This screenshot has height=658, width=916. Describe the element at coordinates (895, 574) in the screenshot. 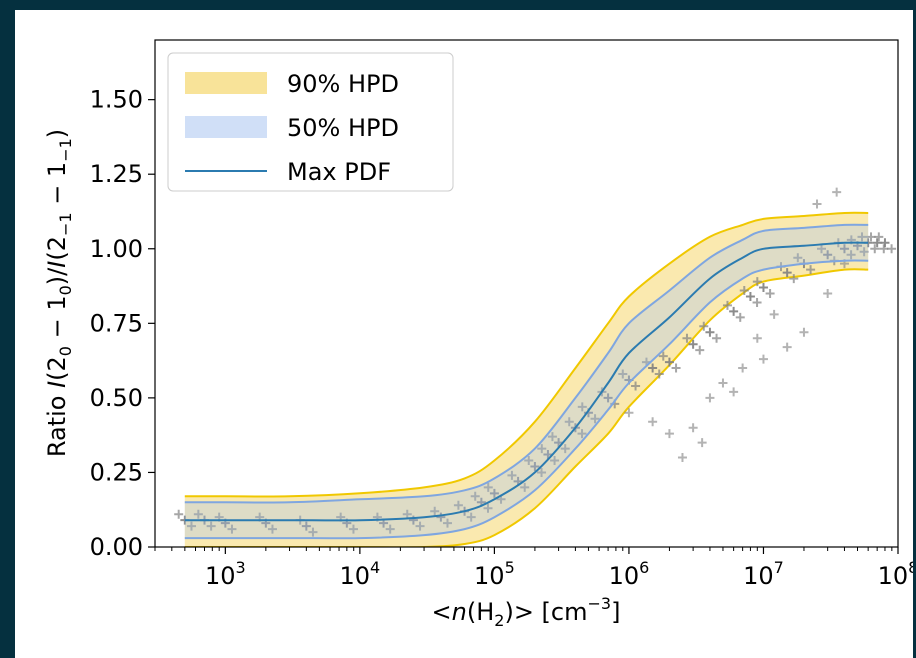

I see `x-tick-label: 10⁸` at that location.